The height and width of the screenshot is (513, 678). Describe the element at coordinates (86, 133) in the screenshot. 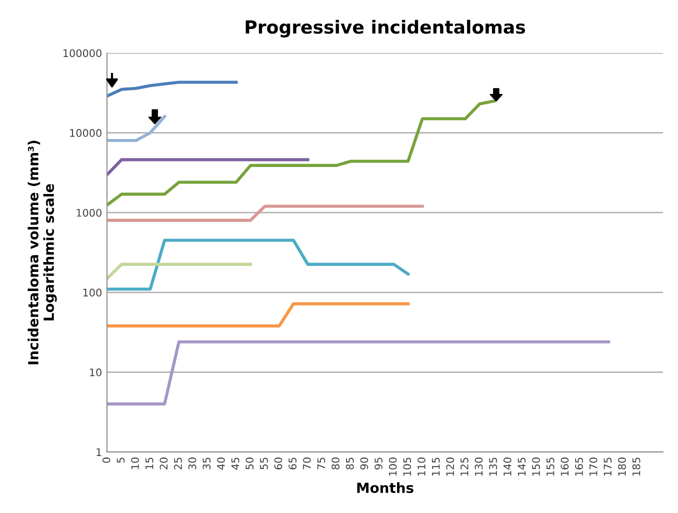

I see `y-tick-label: 10000` at that location.